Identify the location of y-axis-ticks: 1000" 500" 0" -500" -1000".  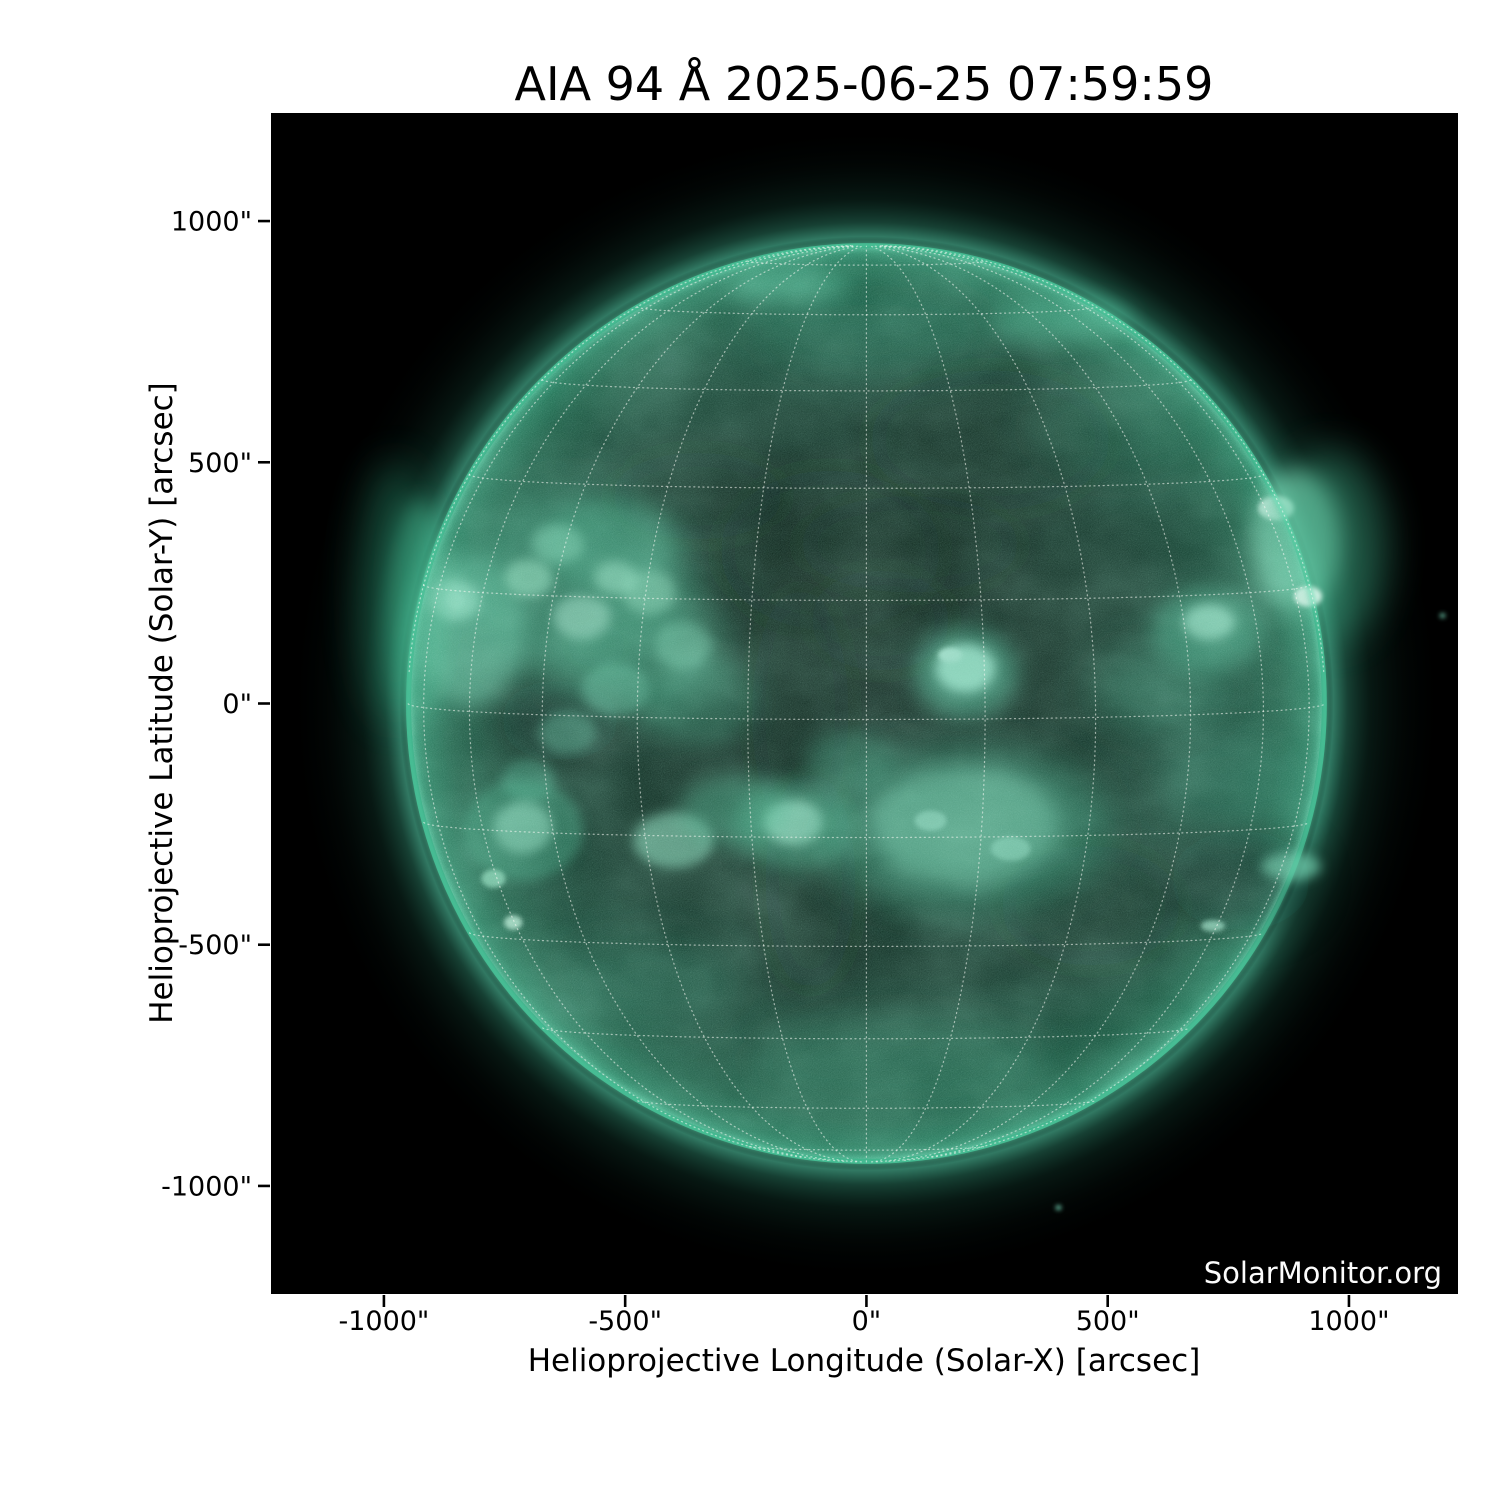
(215, 704).